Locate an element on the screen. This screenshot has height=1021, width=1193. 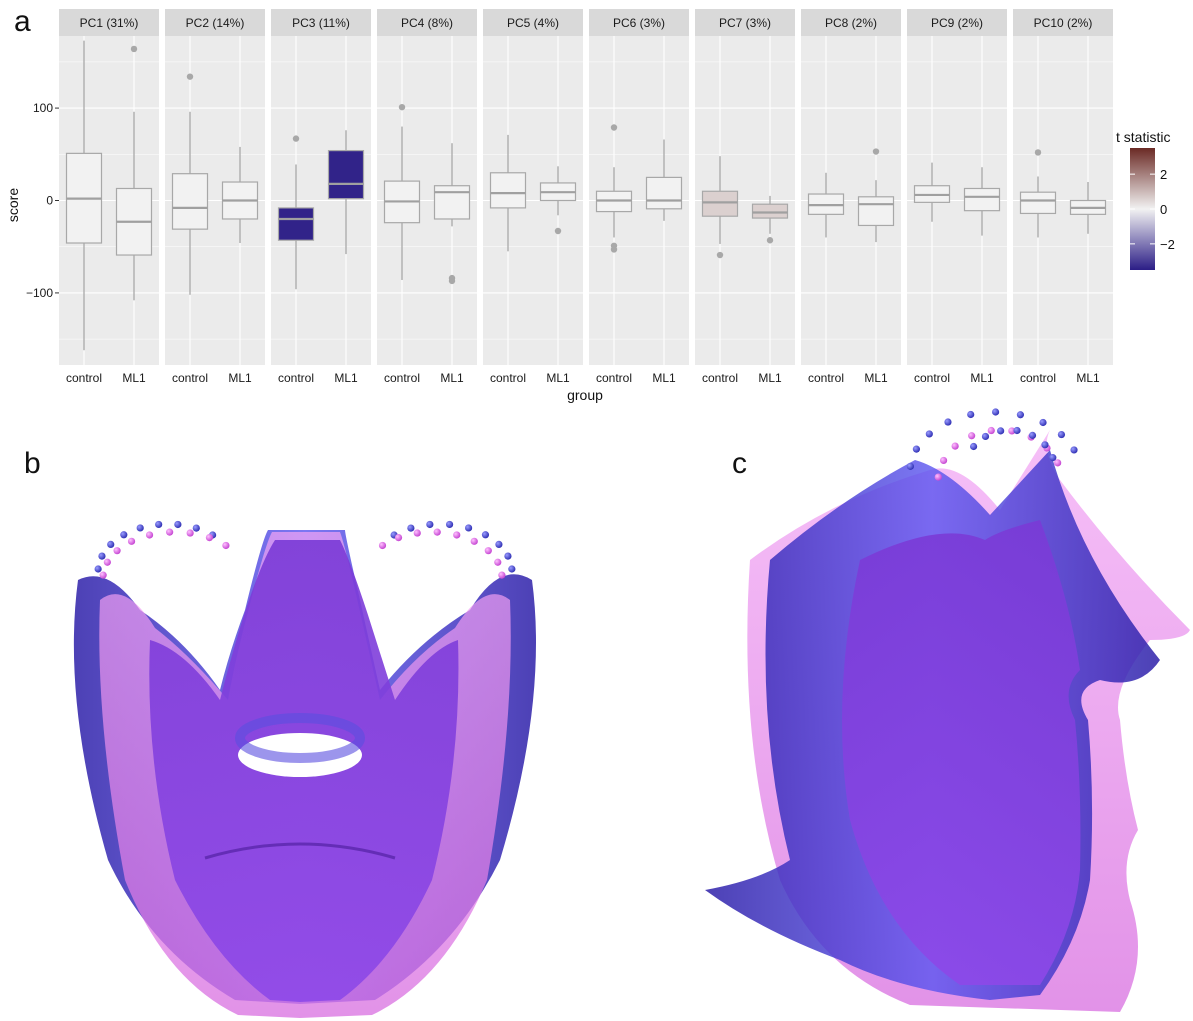
facet-label: PC5 (4%) is located at coordinates (533, 23).